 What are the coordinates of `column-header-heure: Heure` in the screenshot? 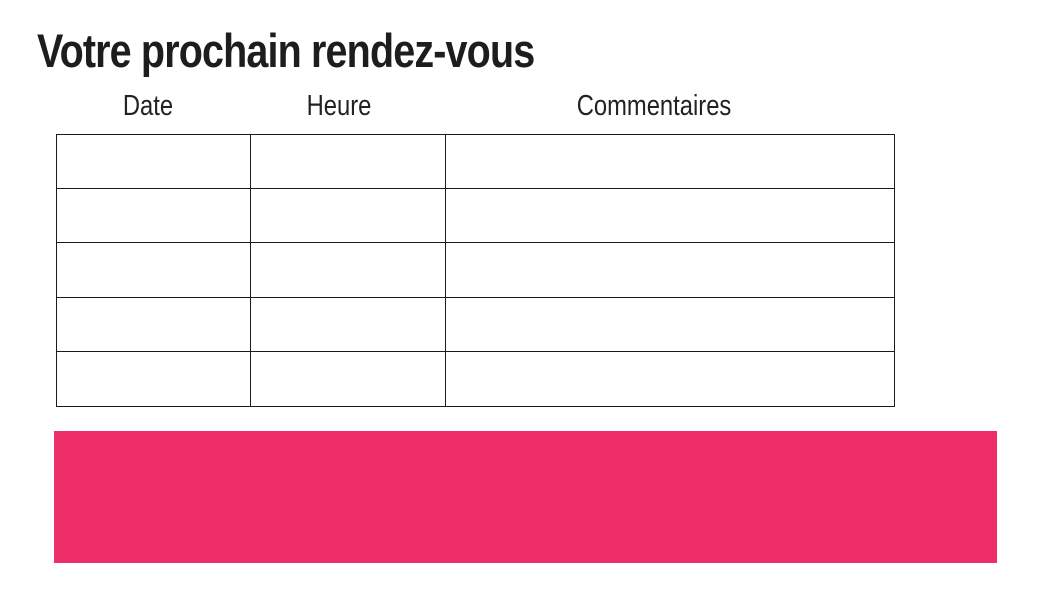 It's located at (339, 106).